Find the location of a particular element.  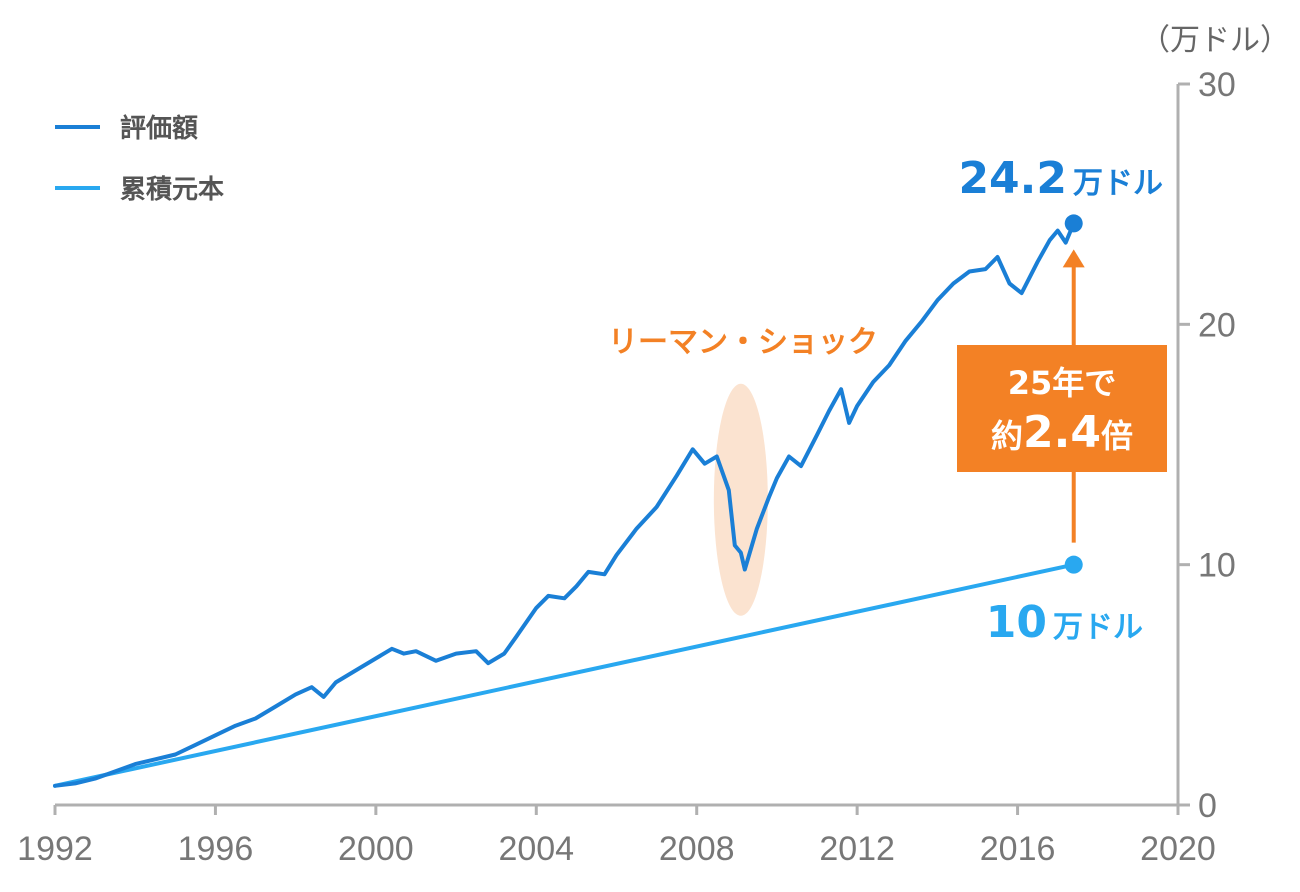

y-axis-unit-label: （万ドル） is located at coordinates (1215, 40).